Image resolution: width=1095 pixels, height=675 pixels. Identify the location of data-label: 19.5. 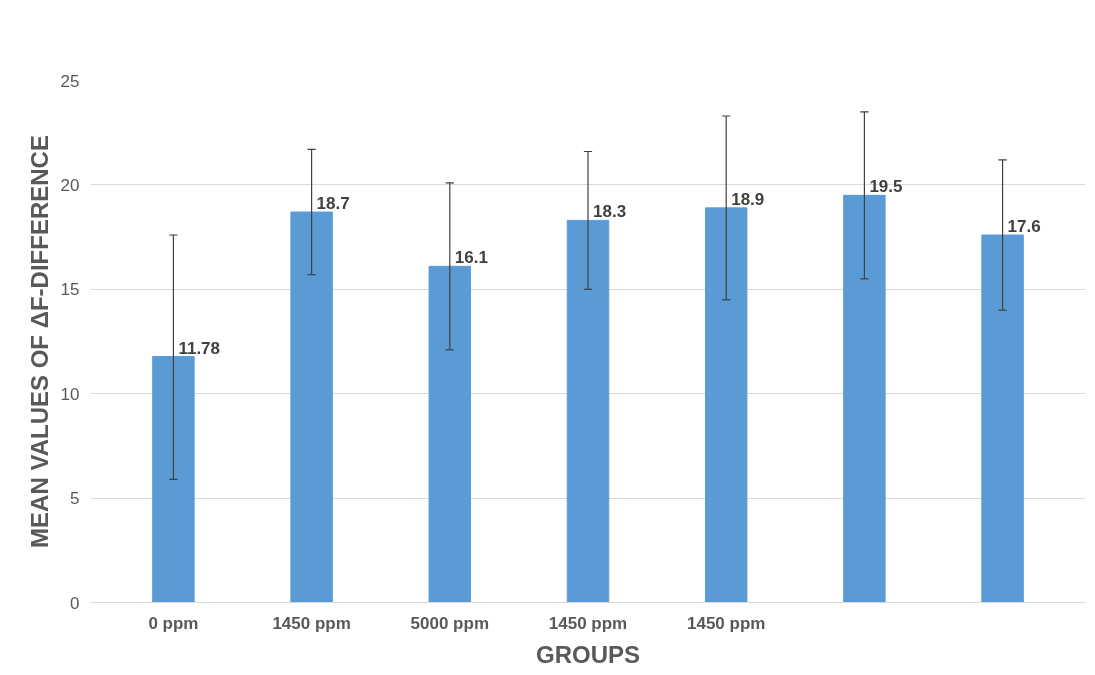
(886, 187).